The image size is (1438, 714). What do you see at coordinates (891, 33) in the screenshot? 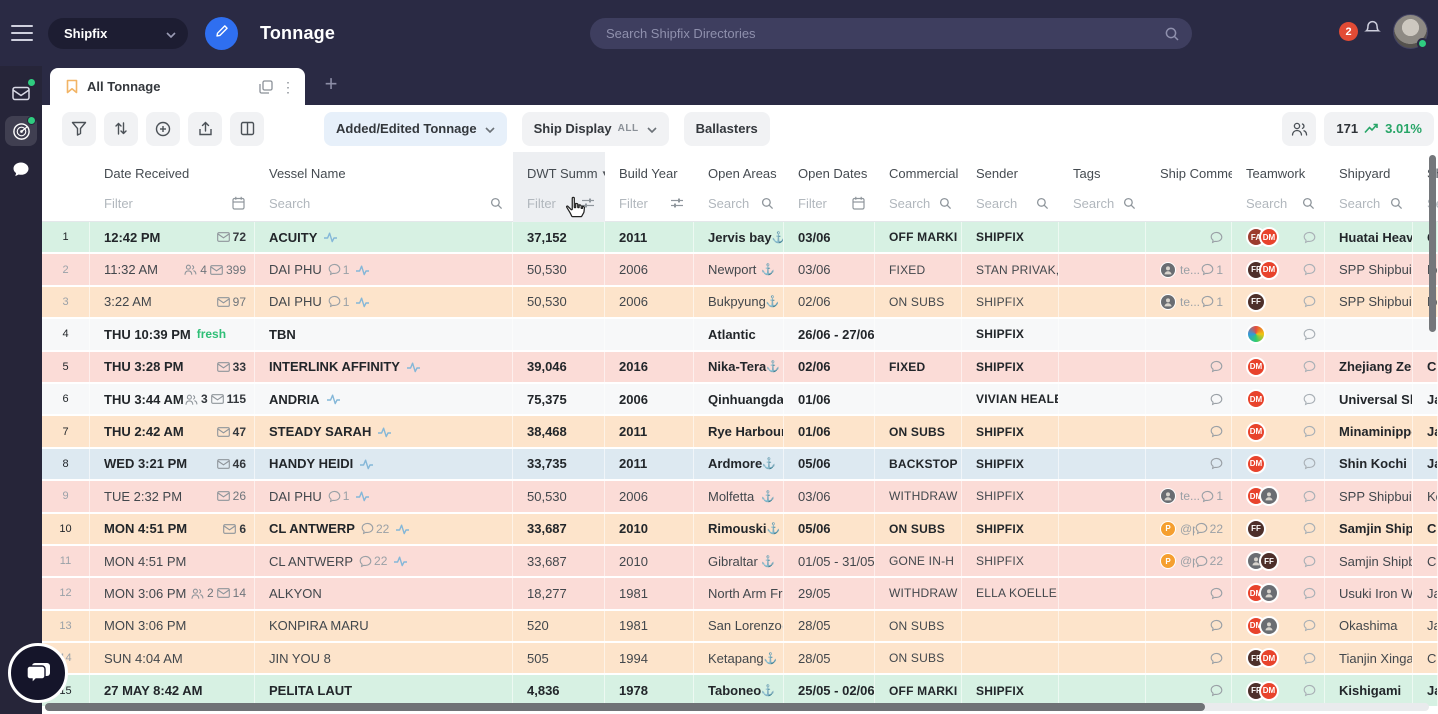
I see `global-search-input: Search Shipfix Directories` at bounding box center [891, 33].